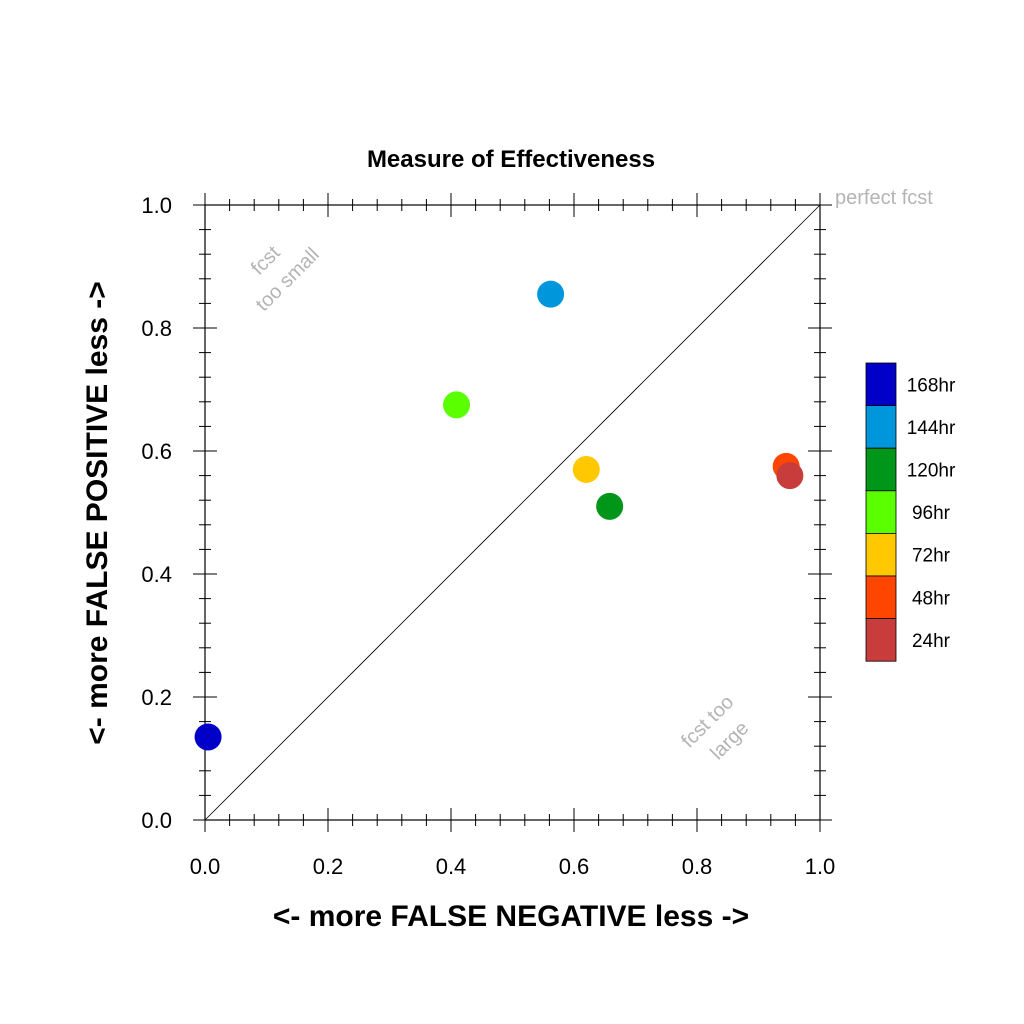  Describe the element at coordinates (931, 428) in the screenshot. I see `legend-label-144hr: 144hr` at that location.